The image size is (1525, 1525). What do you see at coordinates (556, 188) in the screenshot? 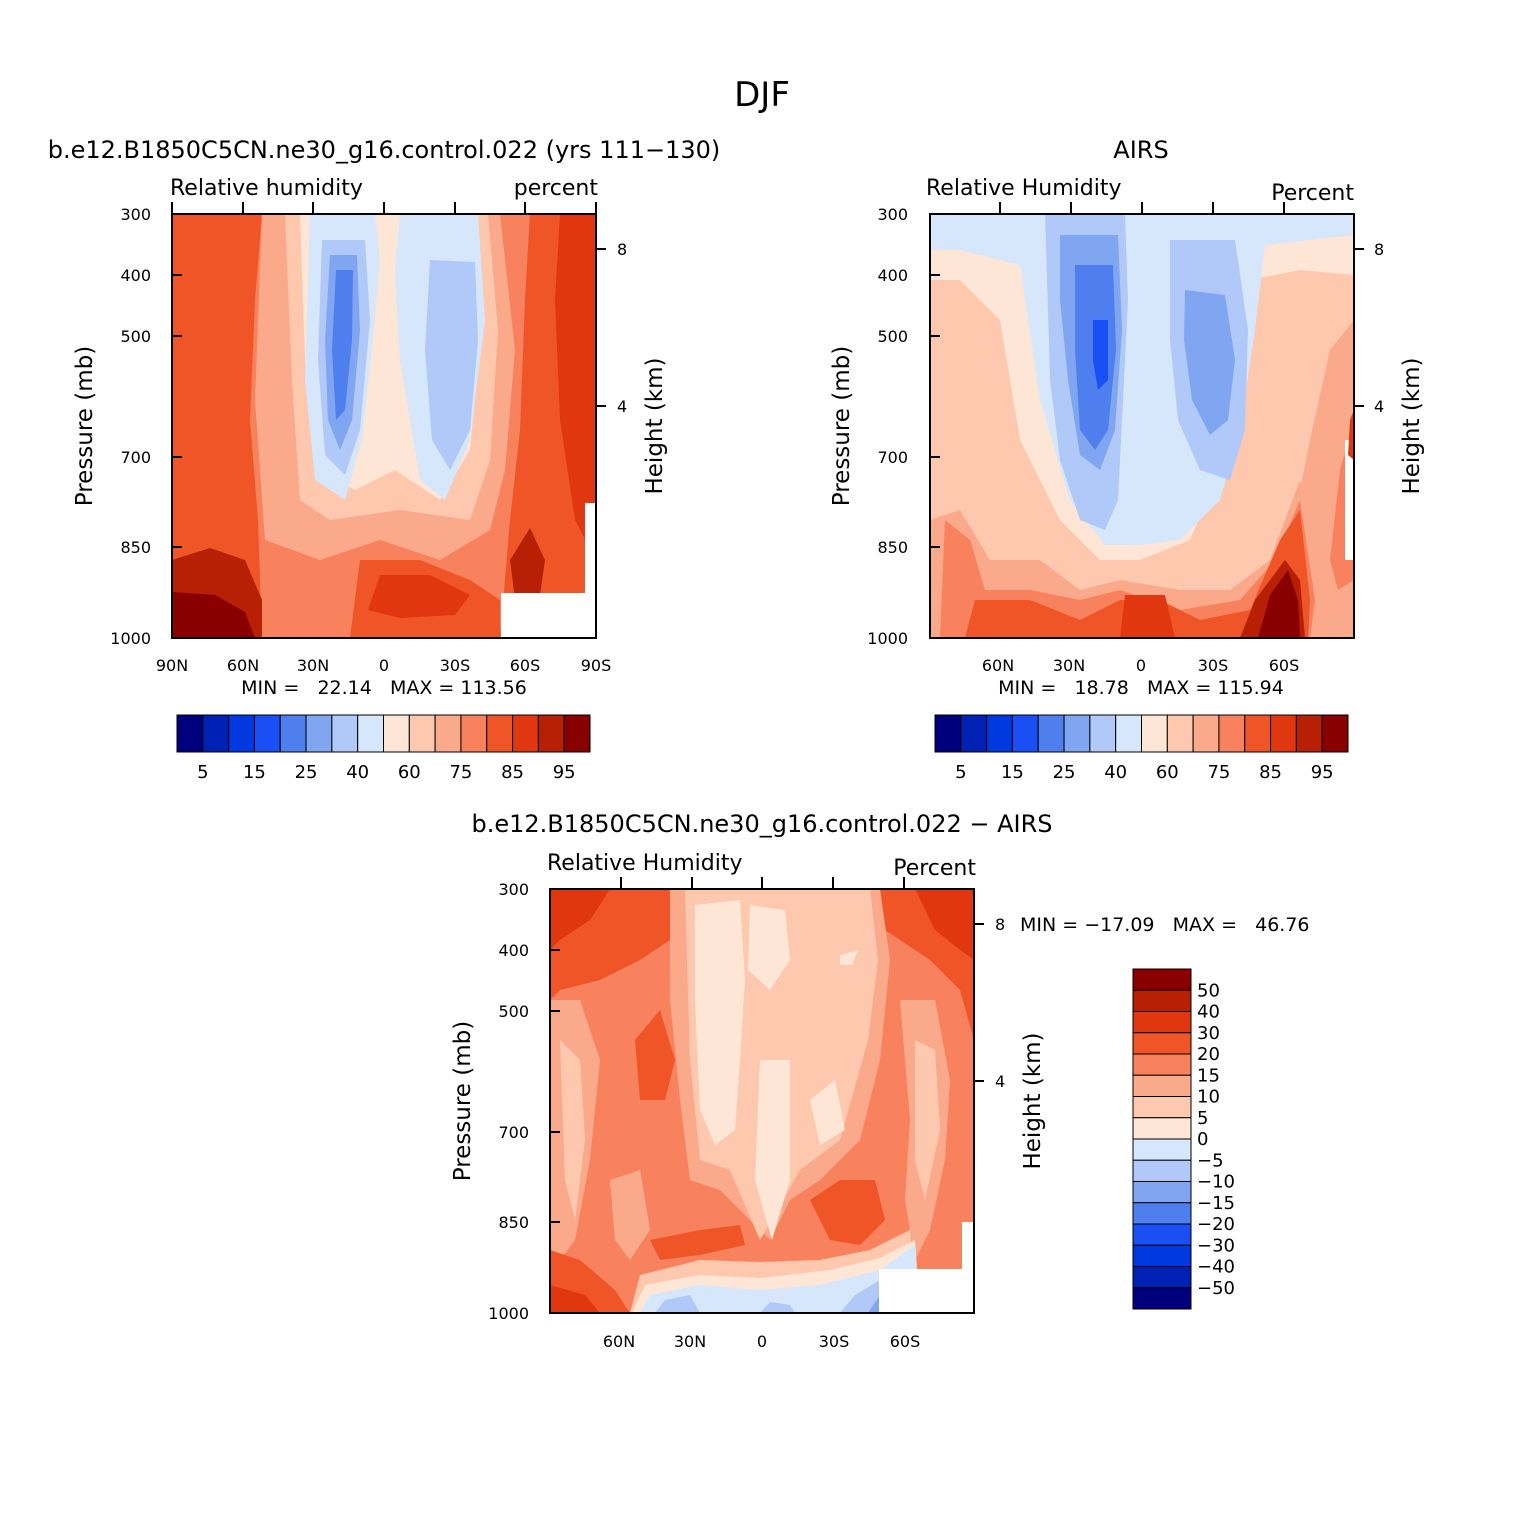
I see `panel-model-right-string: percent` at bounding box center [556, 188].